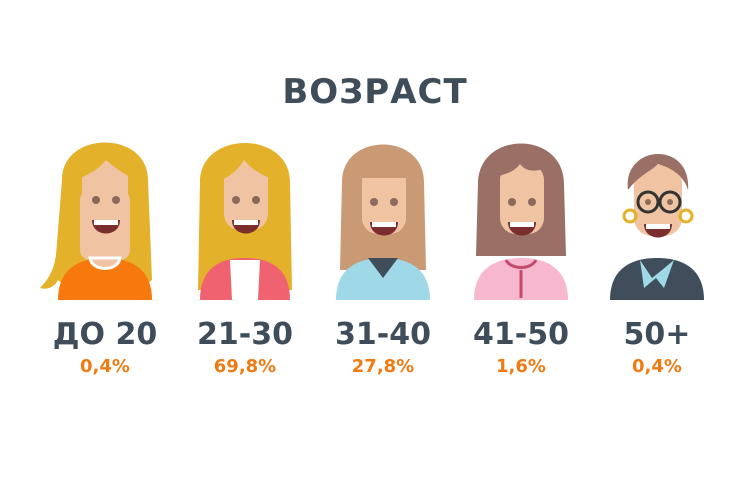 The image size is (750, 481). I want to click on age-label: 41-50, so click(521, 334).